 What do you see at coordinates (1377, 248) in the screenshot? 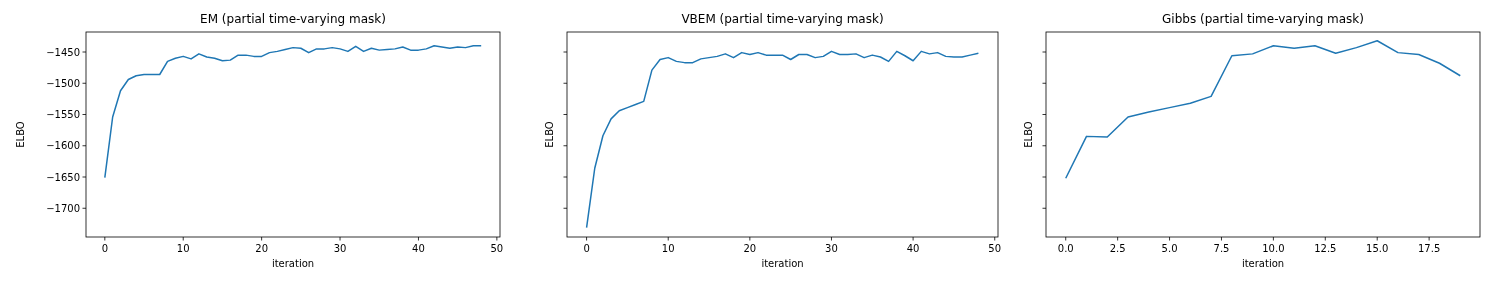
I see `x-tick-label: 15.0` at bounding box center [1377, 248].